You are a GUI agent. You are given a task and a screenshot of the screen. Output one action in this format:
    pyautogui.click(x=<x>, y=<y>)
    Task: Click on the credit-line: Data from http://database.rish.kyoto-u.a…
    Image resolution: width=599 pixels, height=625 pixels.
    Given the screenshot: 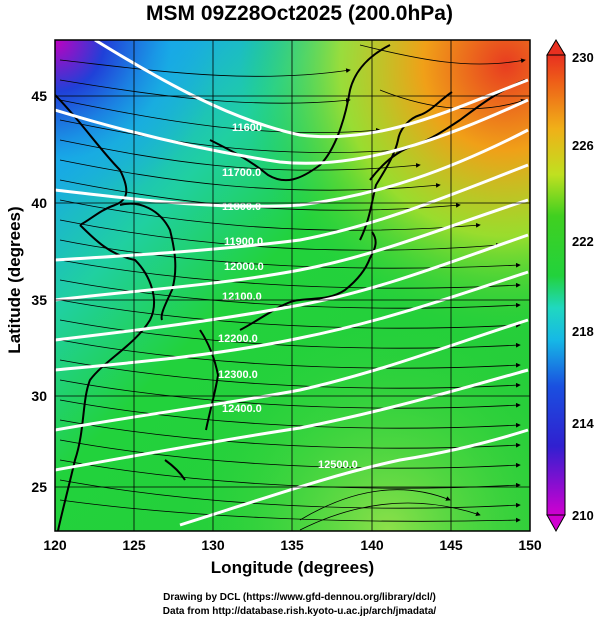 What is the action you would take?
    pyautogui.click(x=299, y=611)
    